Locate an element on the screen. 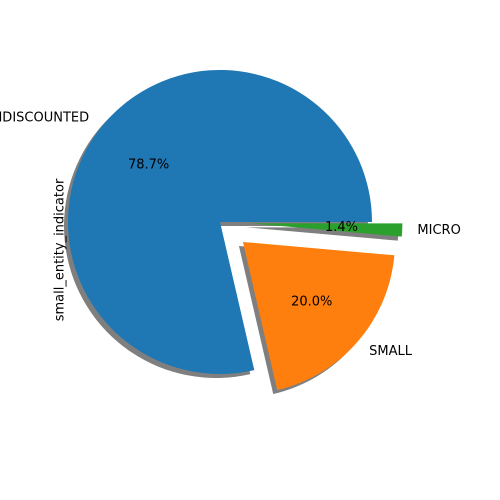 The height and width of the screenshot is (500, 500). percent-label-small: 20.0% is located at coordinates (311, 301).